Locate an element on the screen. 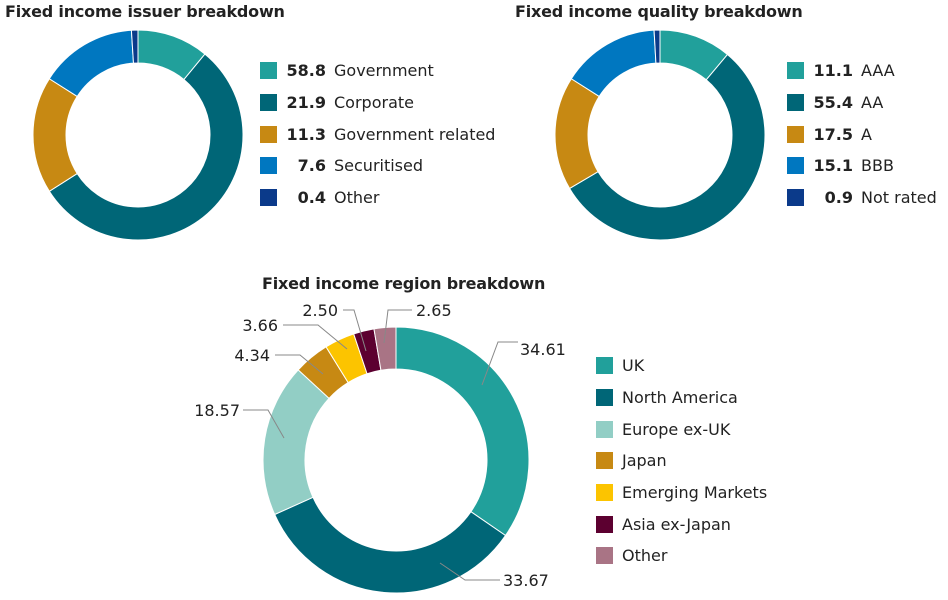 The width and height of the screenshot is (948, 600). data-label: 4.34 is located at coordinates (252, 355).